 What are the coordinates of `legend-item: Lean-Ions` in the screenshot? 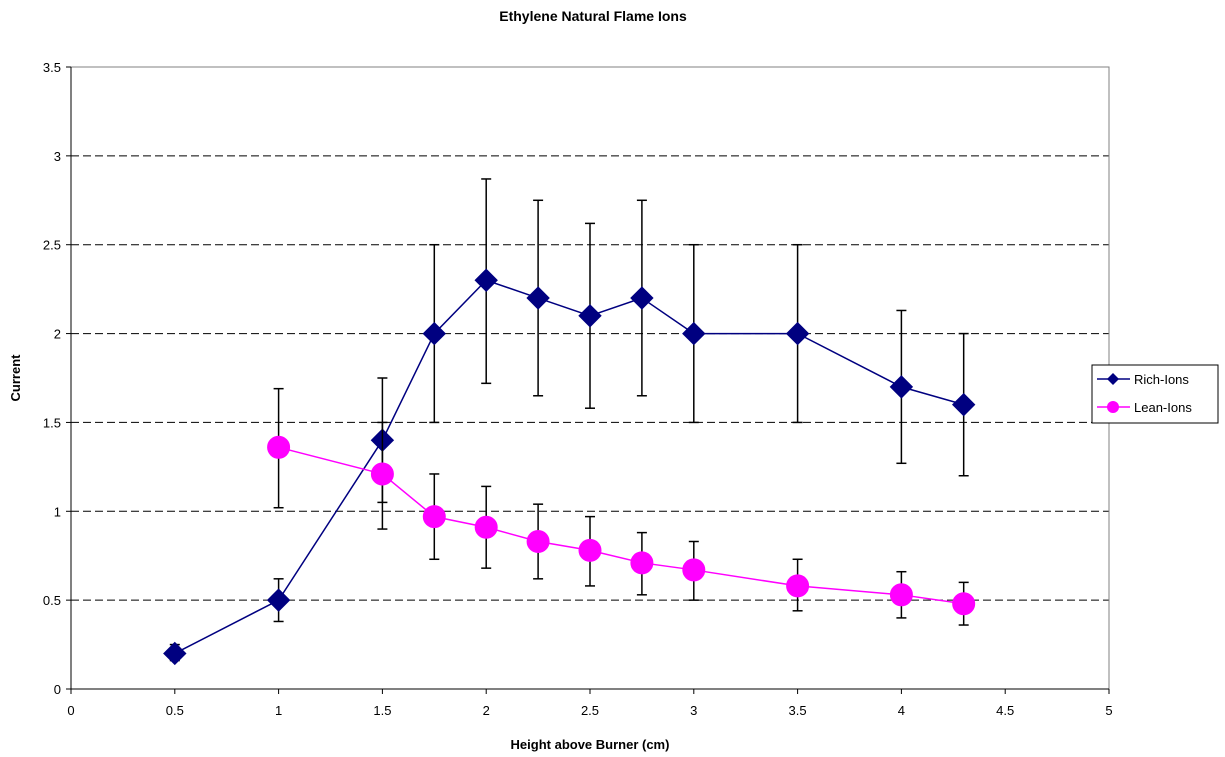 It's located at (1144, 407).